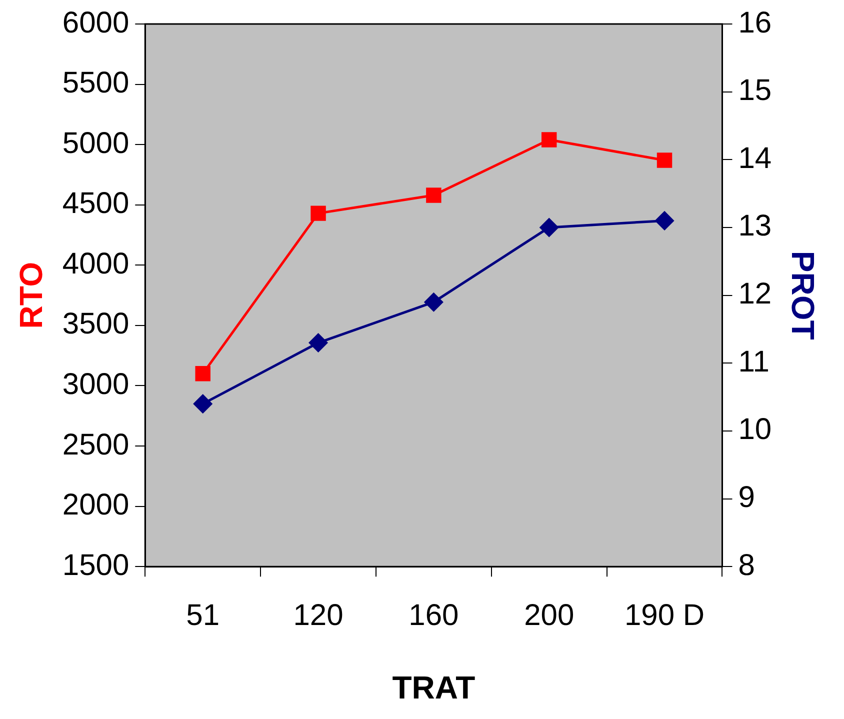  What do you see at coordinates (96, 445) in the screenshot?
I see `y-tick-label: 2500` at bounding box center [96, 445].